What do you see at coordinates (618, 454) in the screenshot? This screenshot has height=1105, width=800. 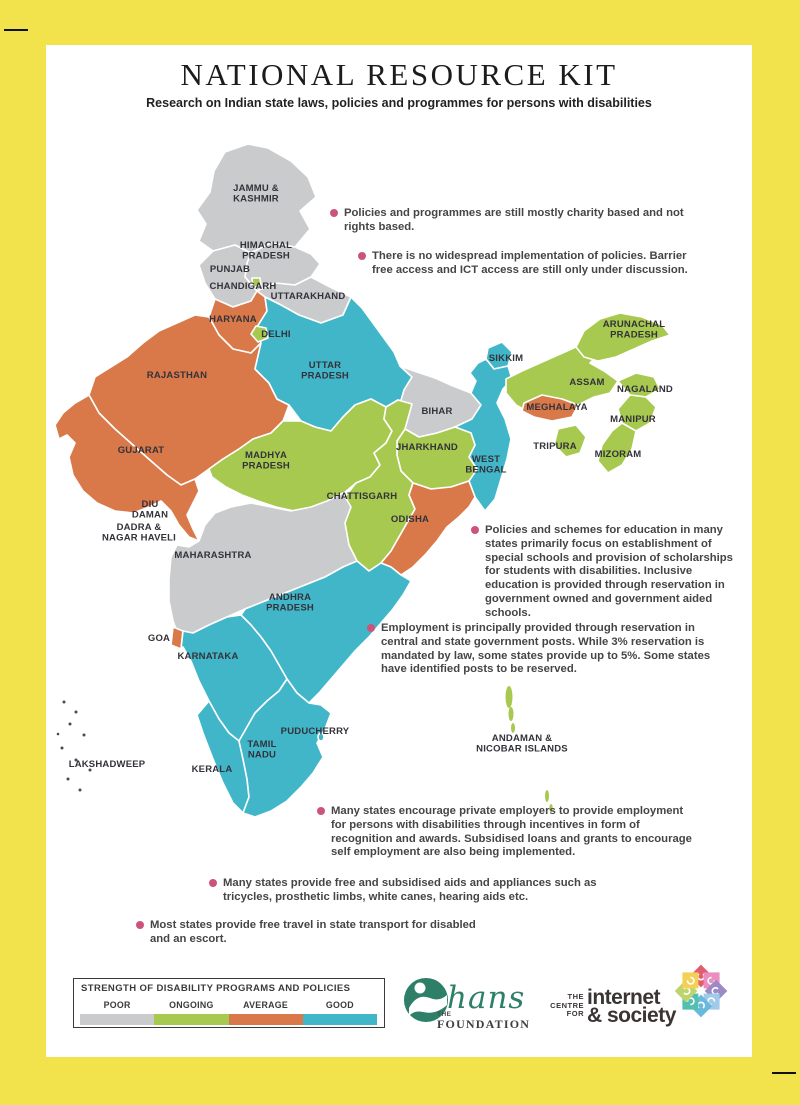 I see `label-mizoram: MIZORAM` at bounding box center [618, 454].